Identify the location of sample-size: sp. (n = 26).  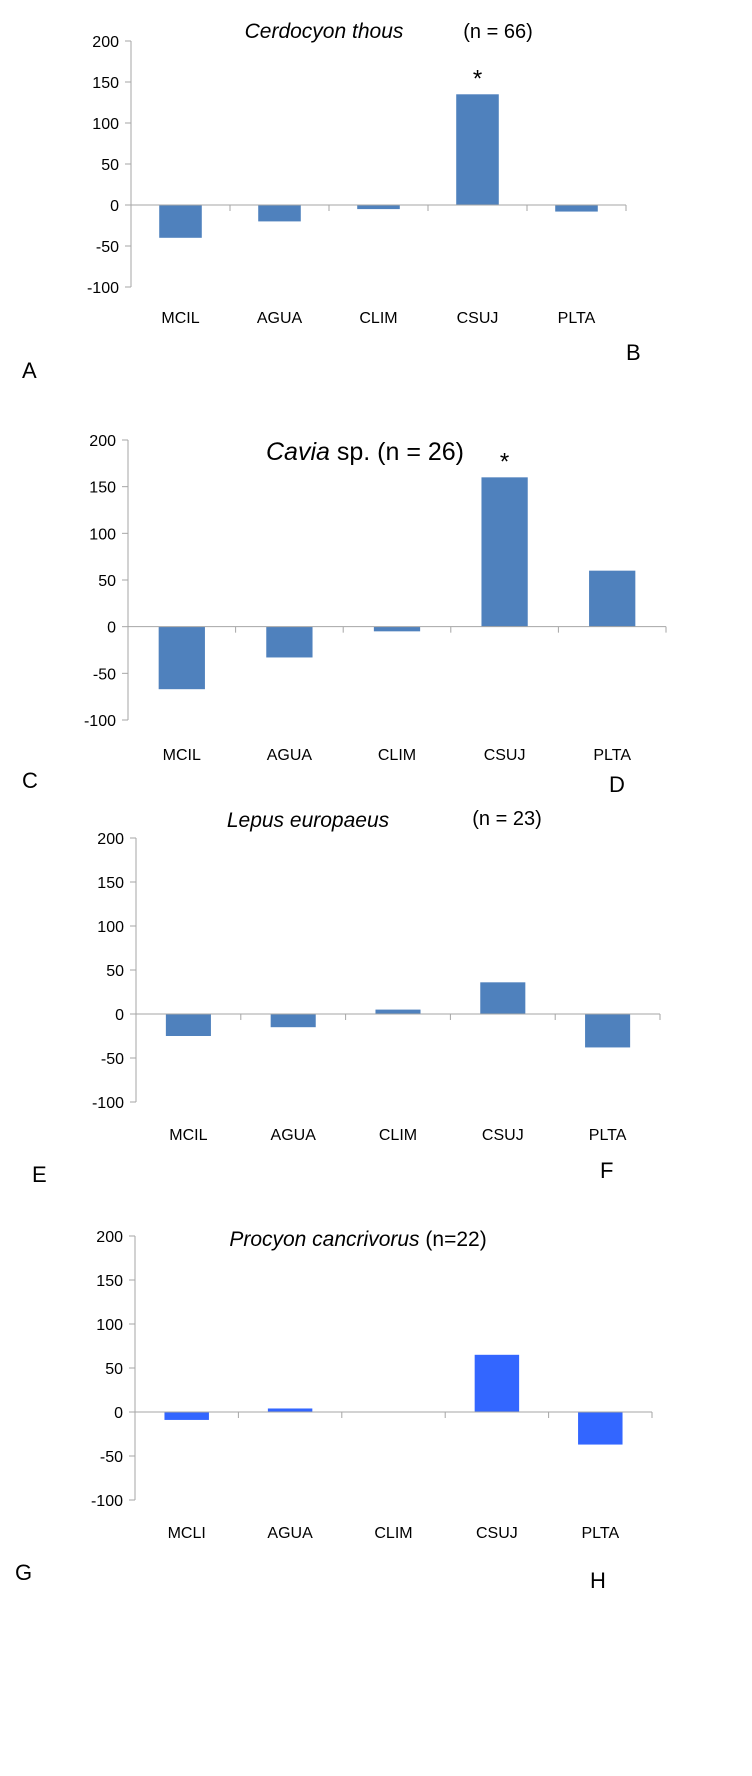
(397, 452).